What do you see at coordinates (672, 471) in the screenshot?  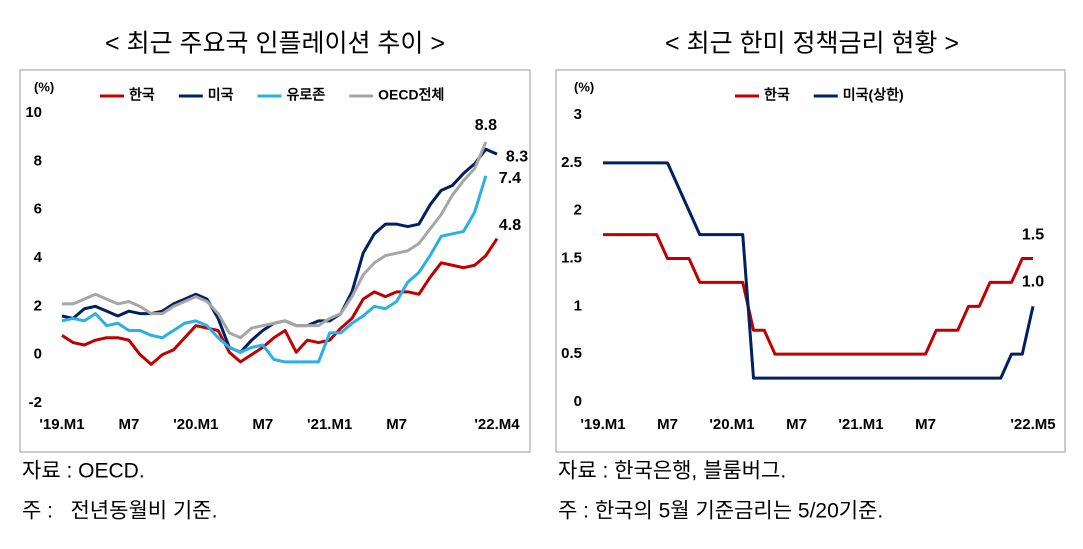 I see `note: 자료 : 한국은행, 블룸버그.` at bounding box center [672, 471].